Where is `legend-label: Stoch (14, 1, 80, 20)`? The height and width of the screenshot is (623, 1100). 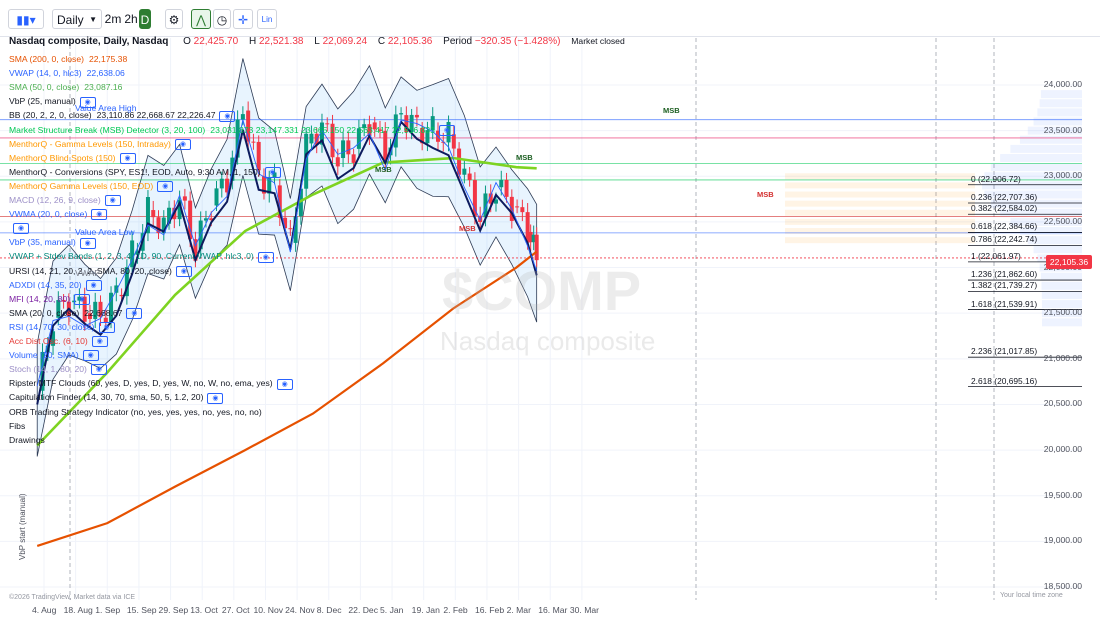
legend-label: Stoch (14, 1, 80, 20) is located at coordinates (48, 369).